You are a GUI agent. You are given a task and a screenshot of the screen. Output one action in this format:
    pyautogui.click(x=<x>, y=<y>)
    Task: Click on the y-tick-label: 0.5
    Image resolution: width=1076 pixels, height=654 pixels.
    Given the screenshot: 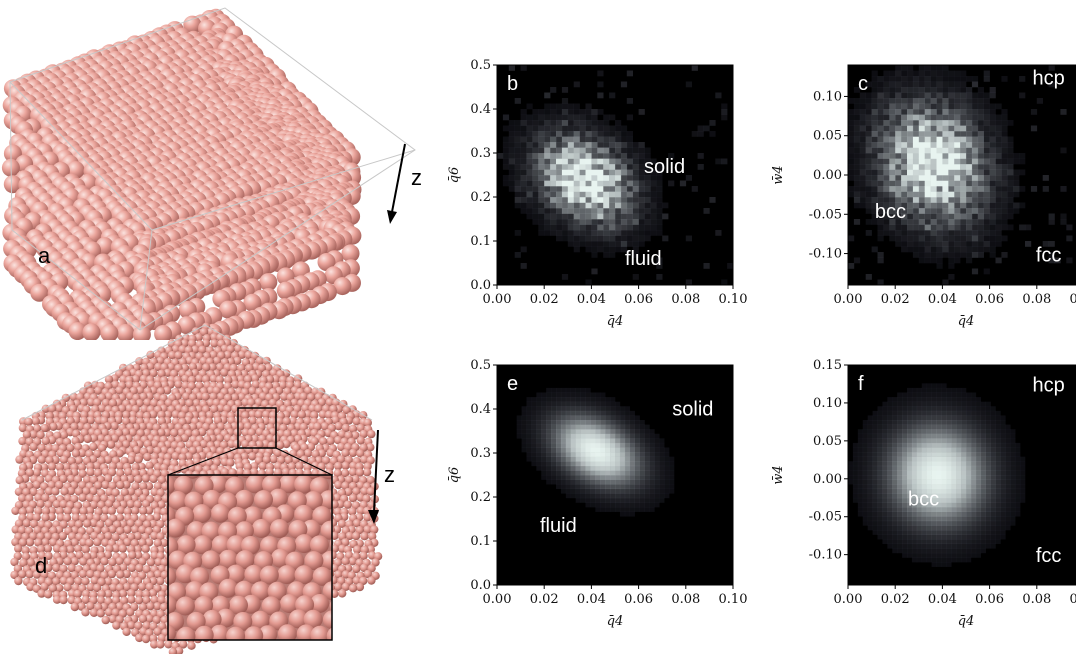 What is the action you would take?
    pyautogui.click(x=480, y=65)
    